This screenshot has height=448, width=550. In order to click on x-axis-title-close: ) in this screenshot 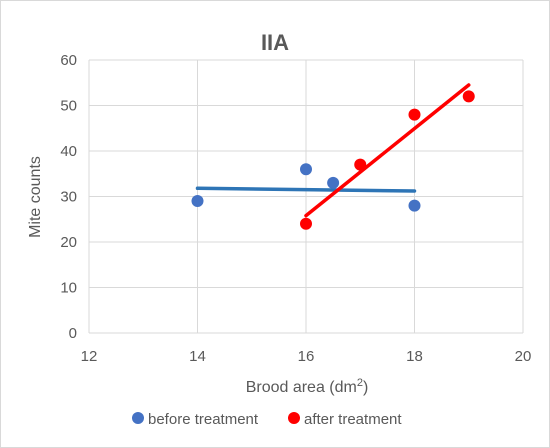, I will do `click(365, 387)`.